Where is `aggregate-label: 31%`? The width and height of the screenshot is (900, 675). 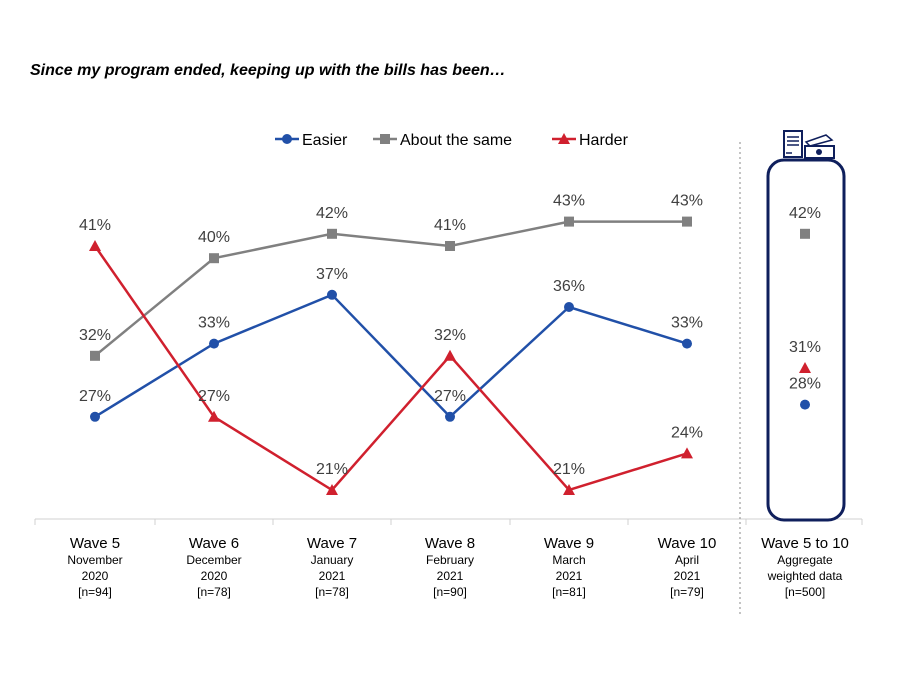 aggregate-label: 31% is located at coordinates (805, 347).